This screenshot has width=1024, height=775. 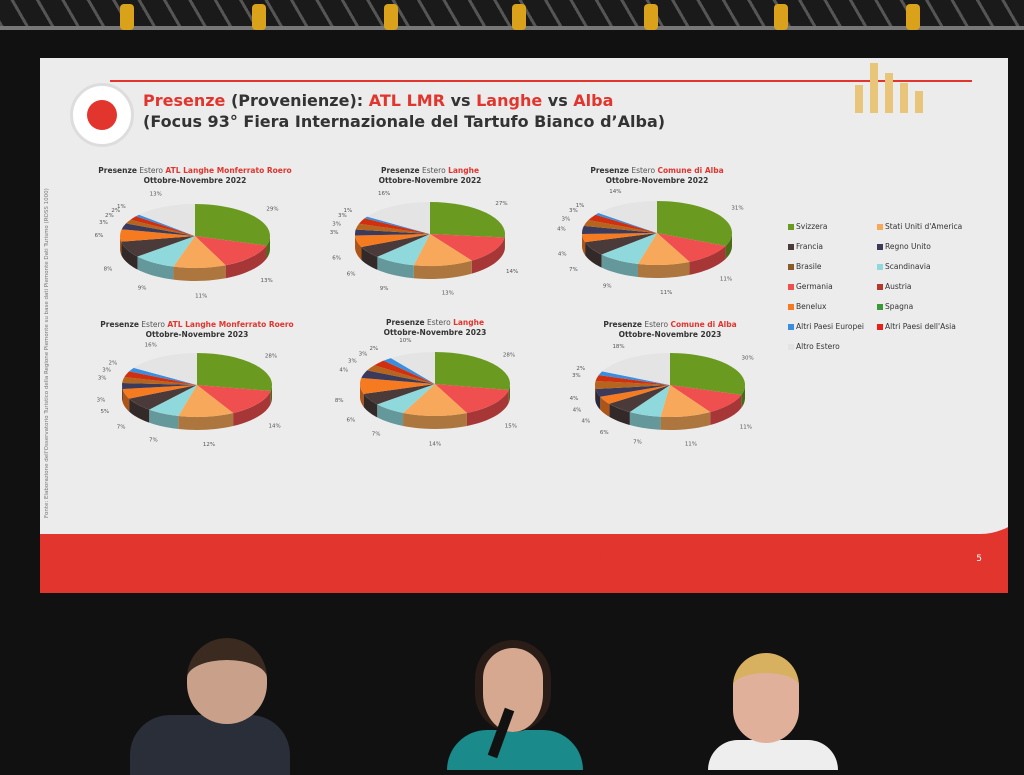 What do you see at coordinates (501, 204) in the screenshot?
I see `pie-data-label: 27%` at bounding box center [501, 204].